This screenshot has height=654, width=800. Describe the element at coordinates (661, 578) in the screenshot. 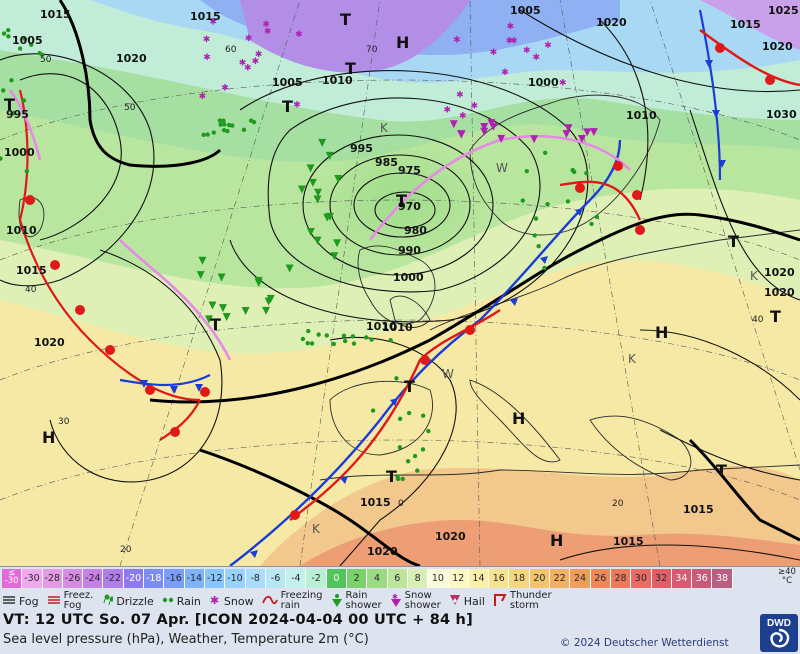

I see `scale-cell: 32` at that location.